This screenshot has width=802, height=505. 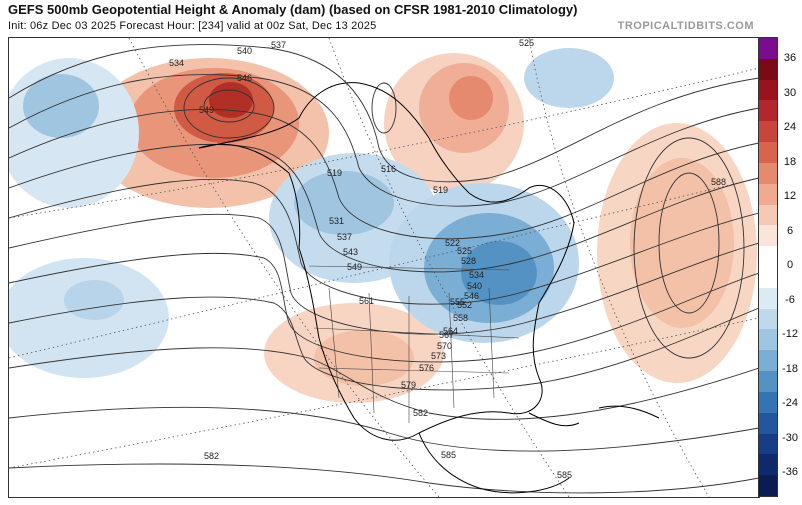 I want to click on contour-label: 555, so click(x=457, y=302).